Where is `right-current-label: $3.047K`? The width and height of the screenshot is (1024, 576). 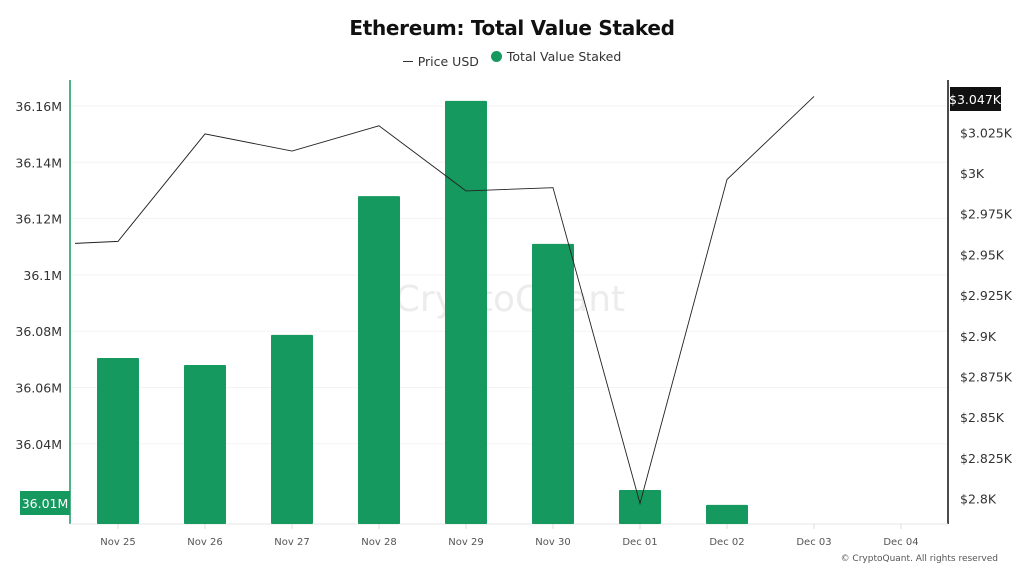
right-current-label: $3.047K is located at coordinates (975, 99).